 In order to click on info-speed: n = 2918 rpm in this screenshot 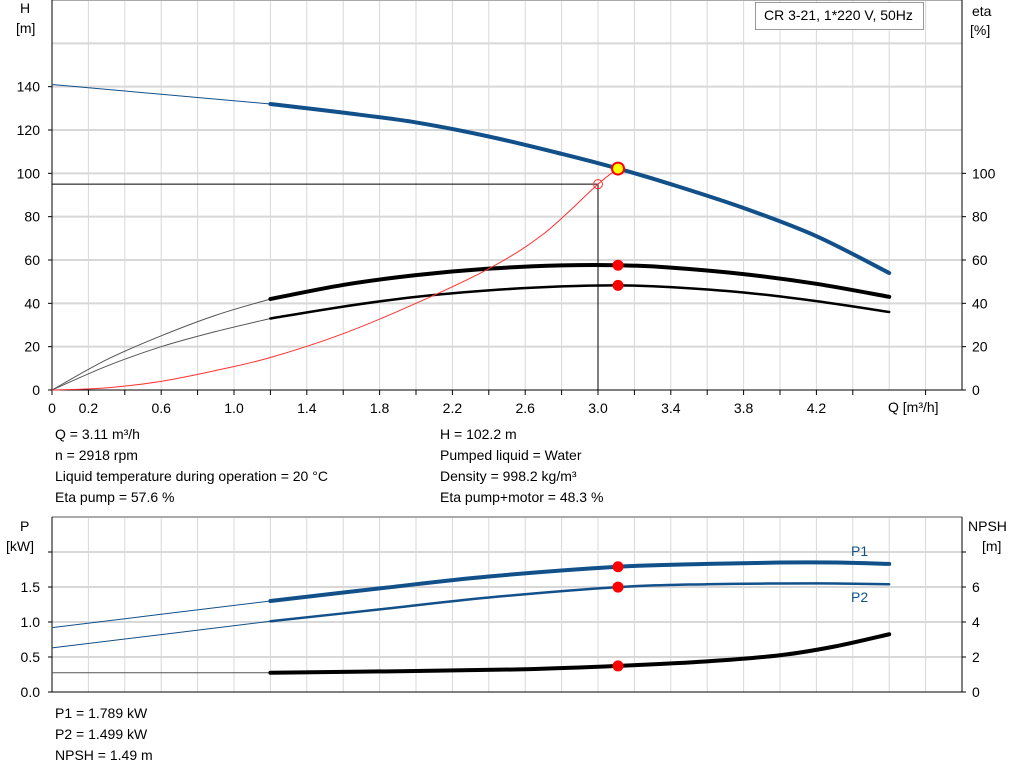, I will do `click(96, 455)`.